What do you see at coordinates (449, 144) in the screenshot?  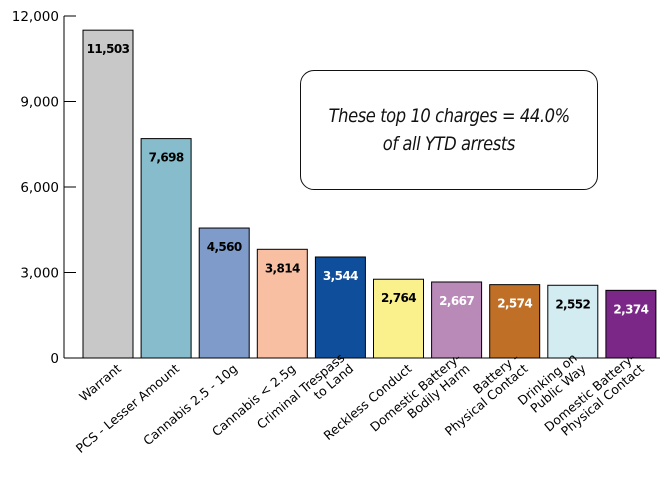 I see `summary-callout-line-2: of all YTD arrests` at bounding box center [449, 144].